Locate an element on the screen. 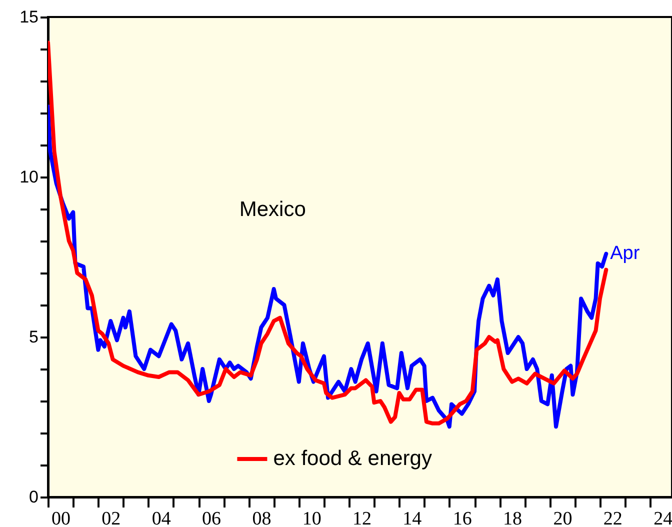 Image resolution: width=672 pixels, height=527 pixels. x-tick-label: 12 is located at coordinates (362, 517).